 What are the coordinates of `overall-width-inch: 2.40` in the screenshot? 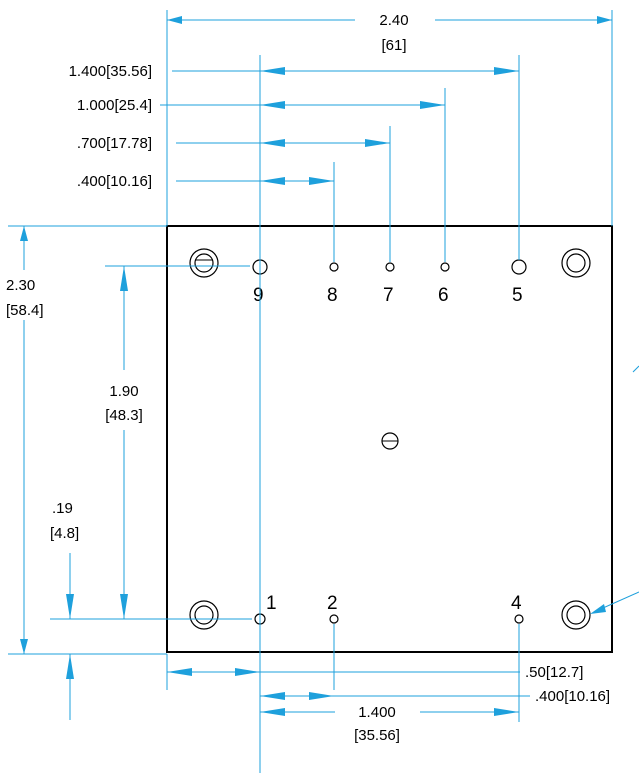 It's located at (393, 20).